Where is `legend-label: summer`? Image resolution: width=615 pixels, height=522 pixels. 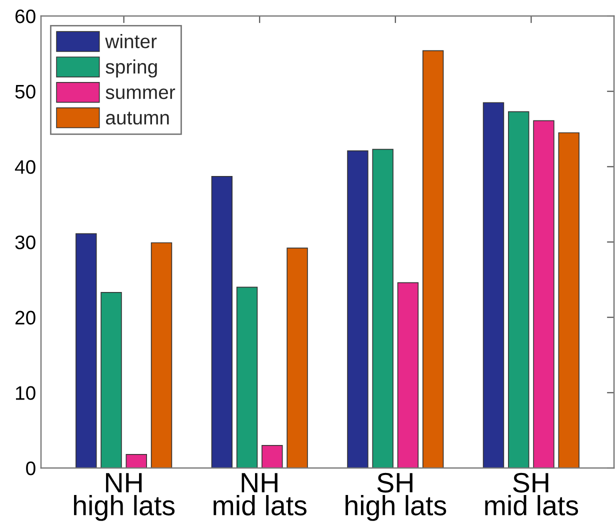 legend-label: summer is located at coordinates (141, 94).